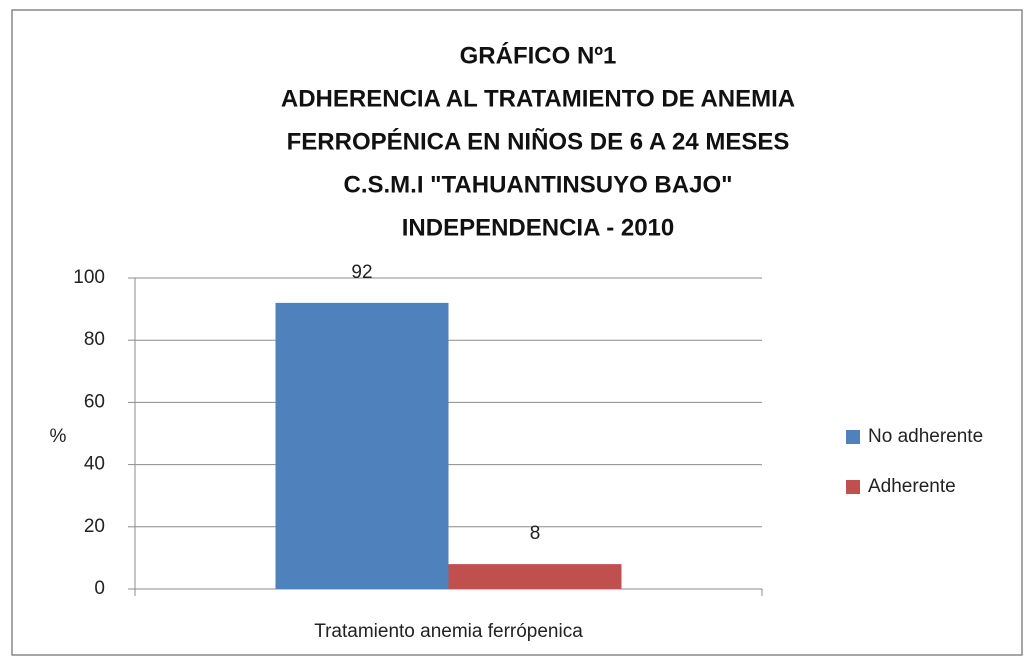 The width and height of the screenshot is (1034, 664). I want to click on y-tick-label: 80, so click(94, 339).